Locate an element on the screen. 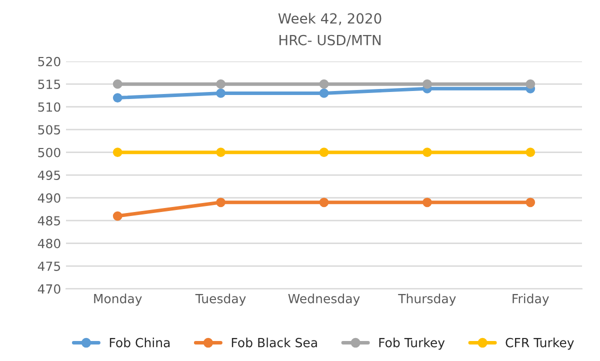 The height and width of the screenshot is (361, 600). chart-subtitle: HRC- USD/MTN is located at coordinates (330, 40).